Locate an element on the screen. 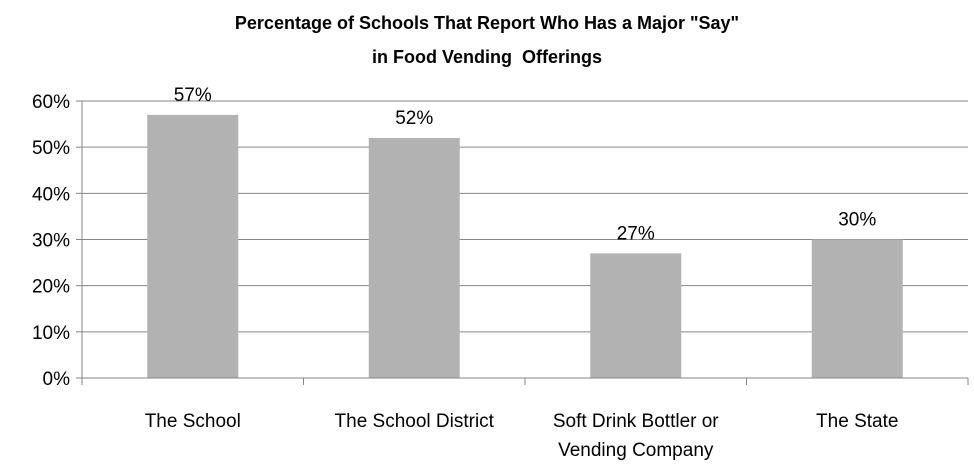 The width and height of the screenshot is (974, 471). x-category-label: The State is located at coordinates (857, 421).